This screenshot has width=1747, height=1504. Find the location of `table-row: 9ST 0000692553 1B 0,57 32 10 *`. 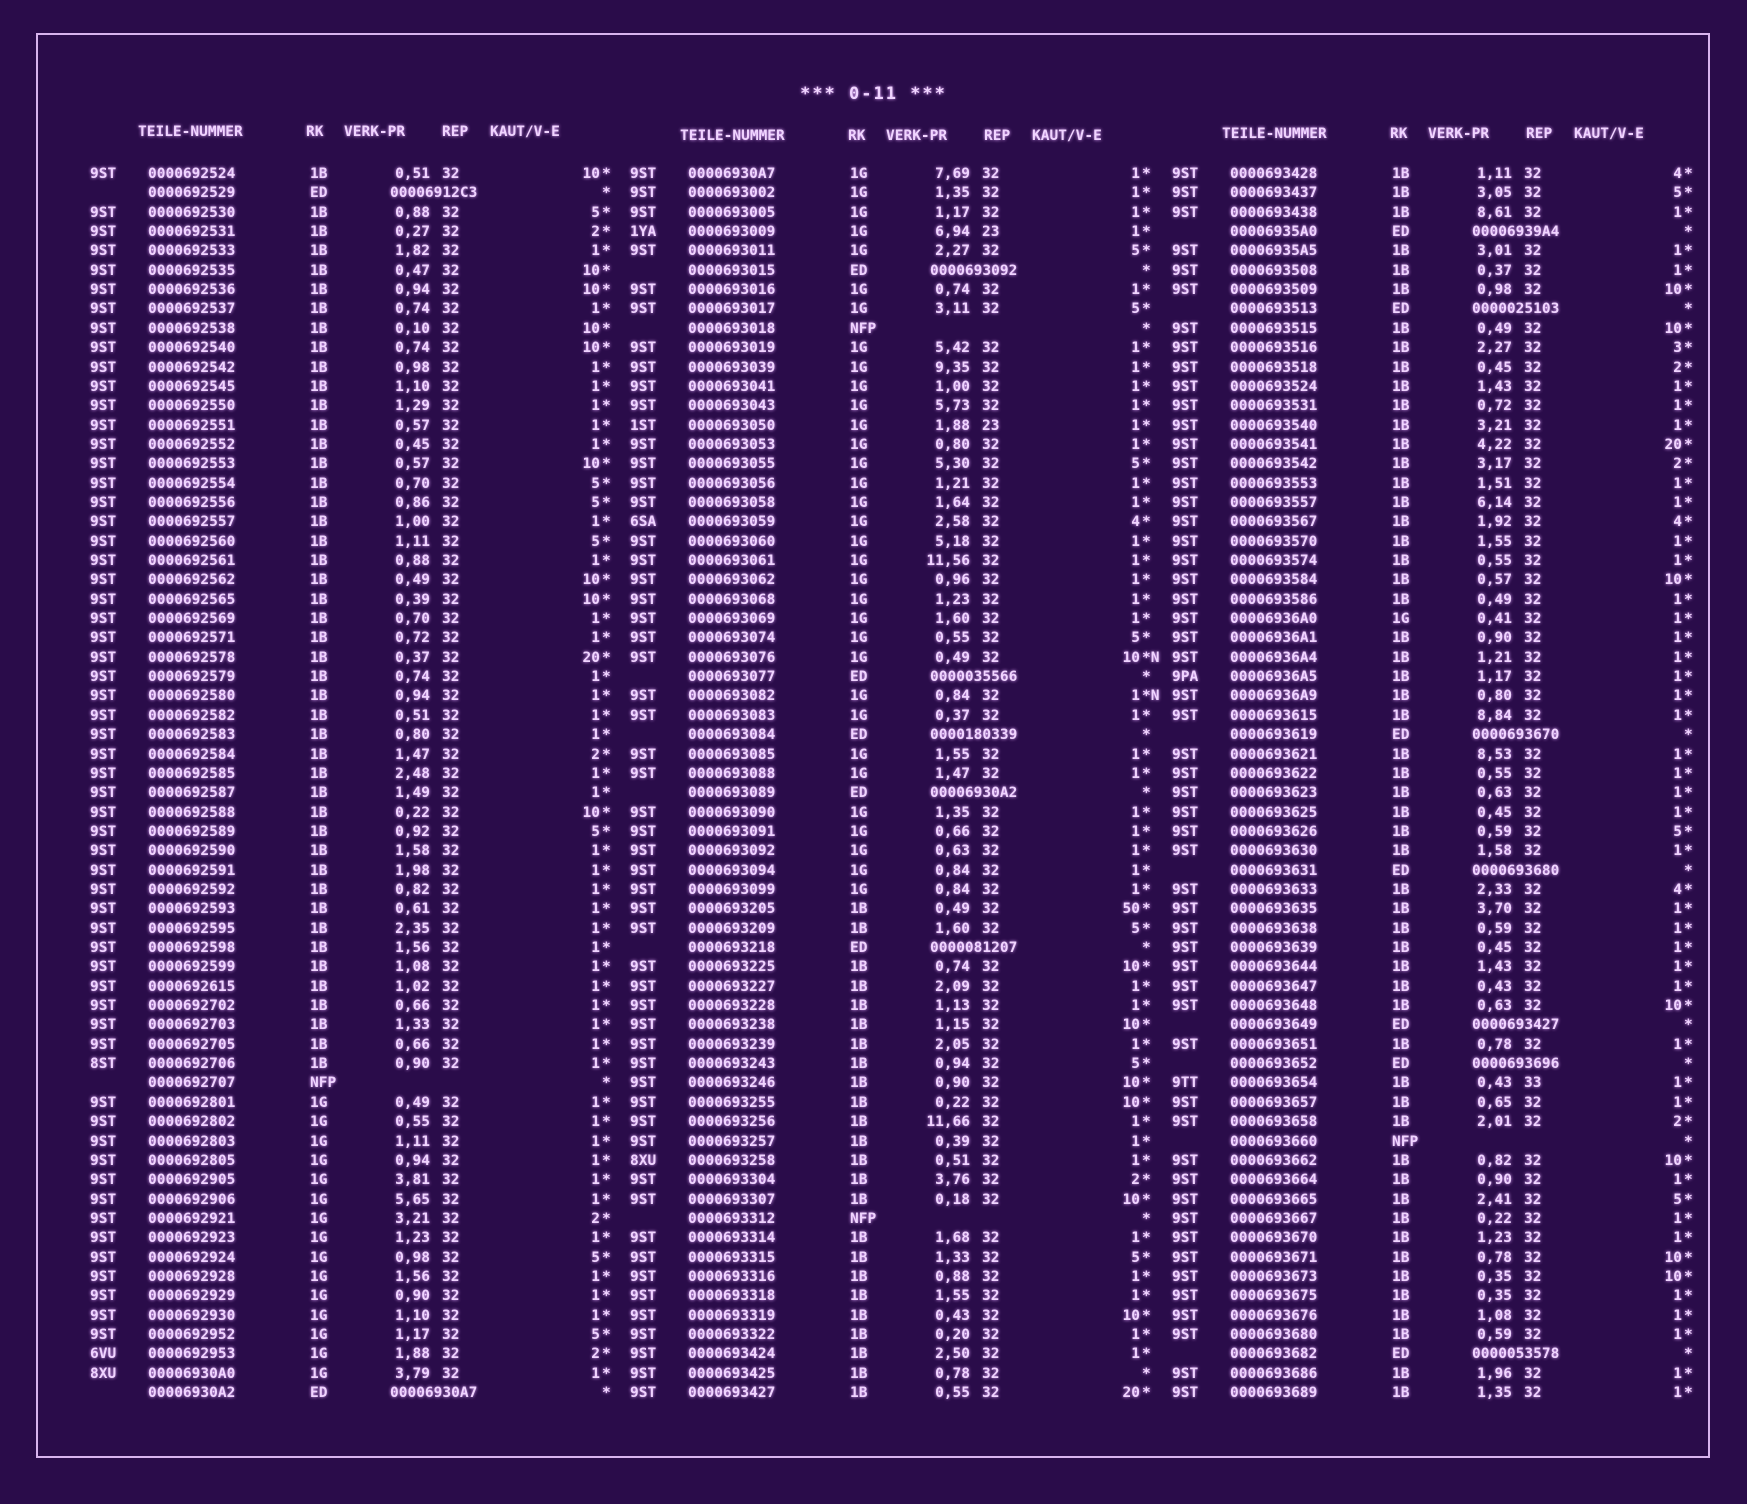

table-row: 9ST 0000692553 1B 0,57 32 10 * is located at coordinates (350, 465).